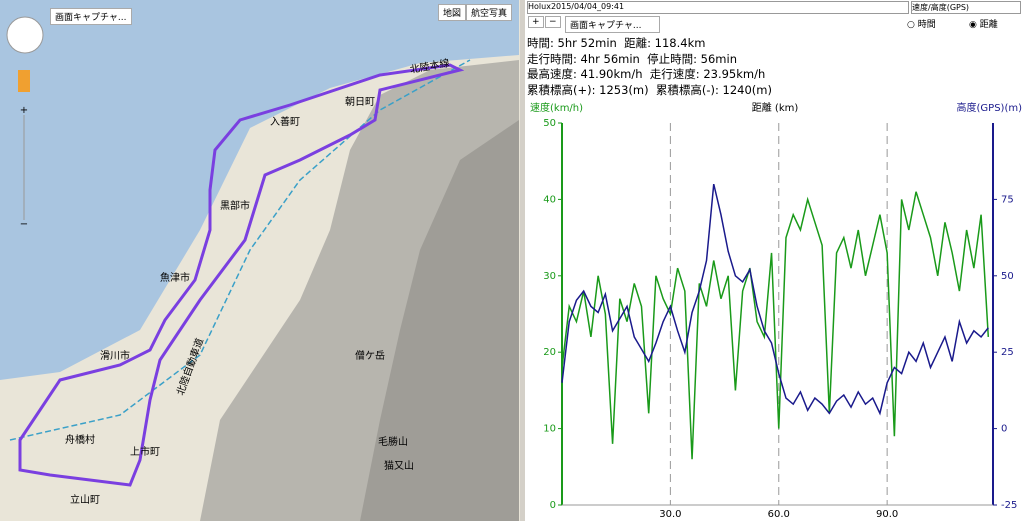  I want to click on plus-button: +, so click(536, 22).